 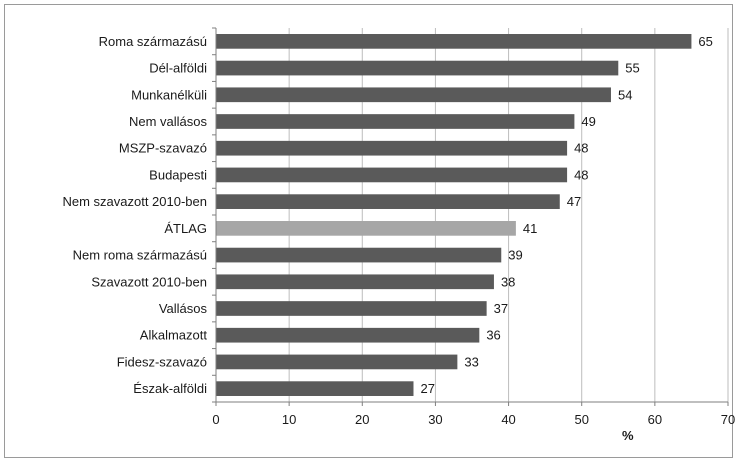 What do you see at coordinates (168, 121) in the screenshot?
I see `category-label: Nem vallásos` at bounding box center [168, 121].